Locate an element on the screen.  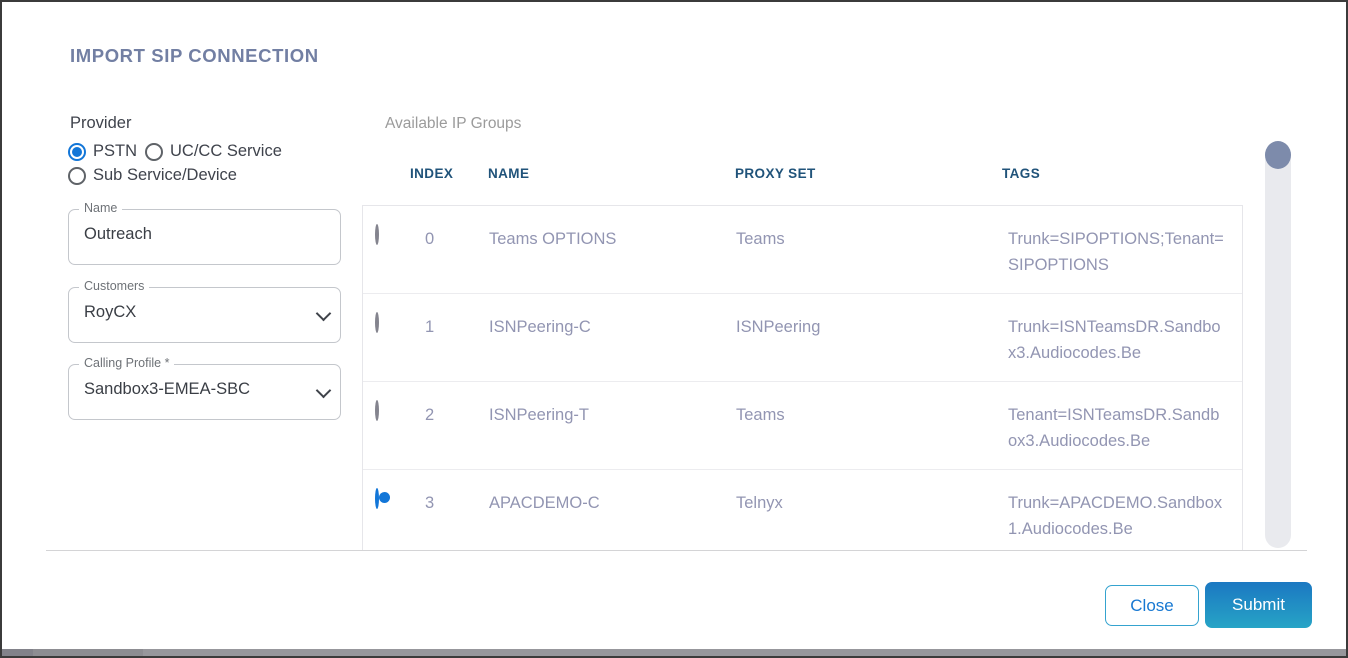
provider-option-sub-service-device: Sub Service/Device is located at coordinates (152, 175).